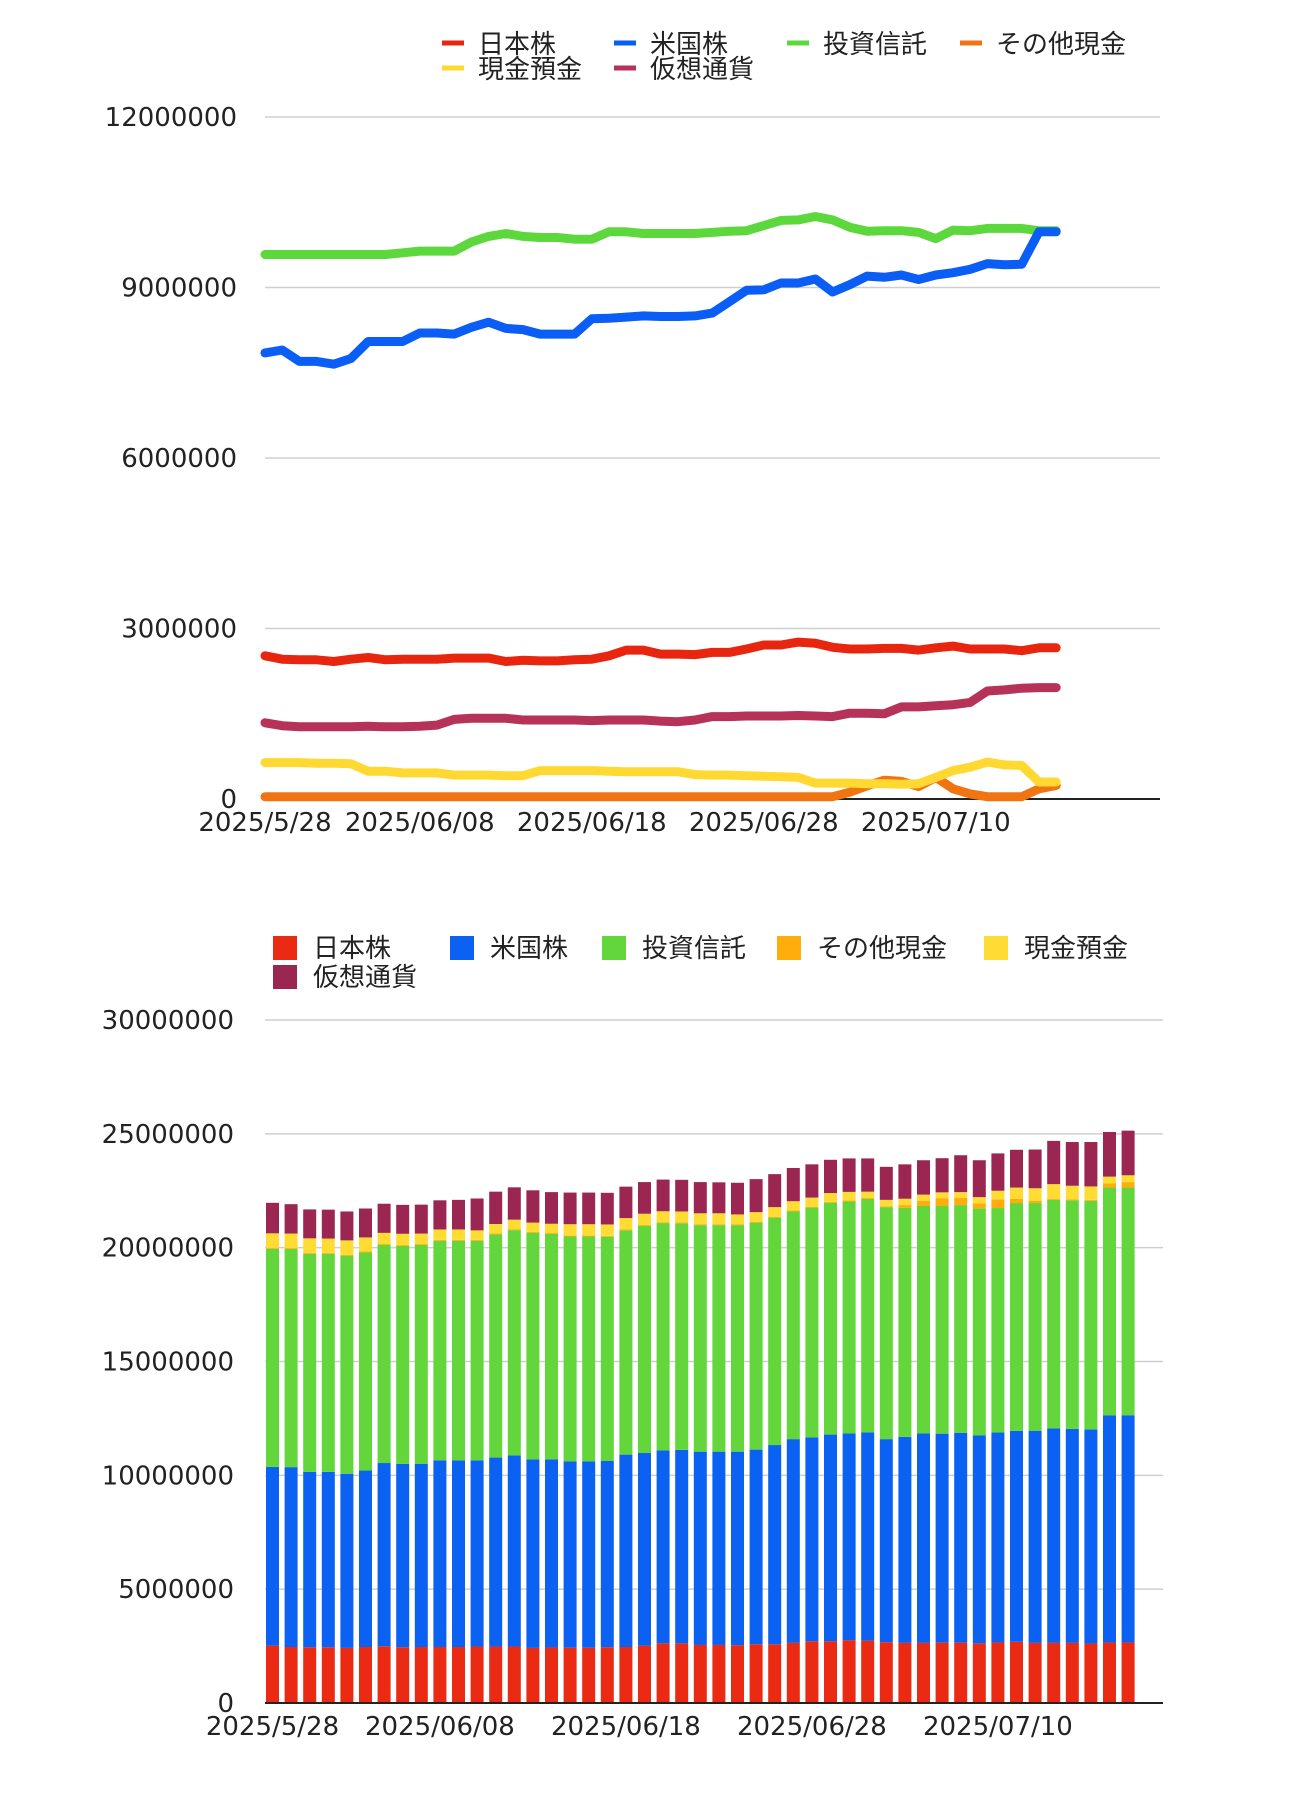 This screenshot has width=1290, height=1808. I want to click on legend-label: 米国株, so click(689, 45).